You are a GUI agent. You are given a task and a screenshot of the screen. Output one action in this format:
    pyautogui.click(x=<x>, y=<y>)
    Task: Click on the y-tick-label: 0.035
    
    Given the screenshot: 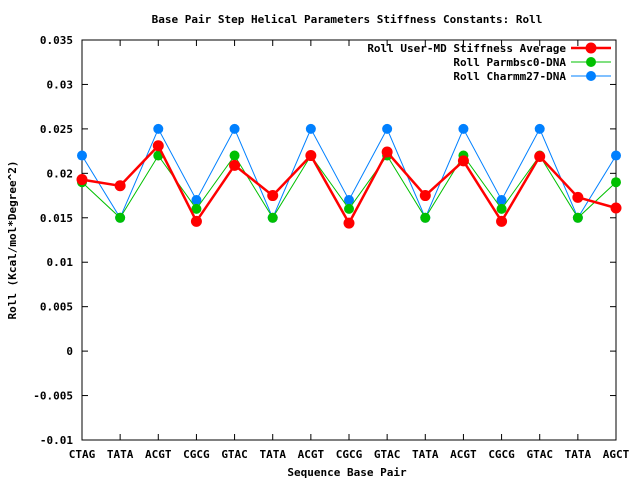 What is the action you would take?
    pyautogui.click(x=56, y=40)
    